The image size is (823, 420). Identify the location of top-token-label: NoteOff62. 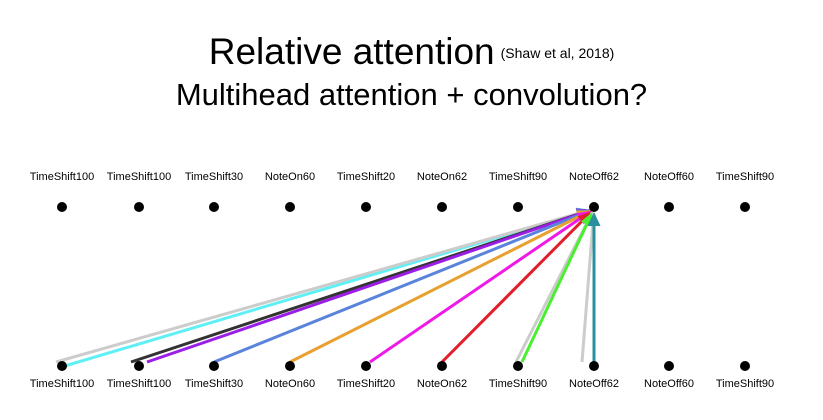
(594, 177).